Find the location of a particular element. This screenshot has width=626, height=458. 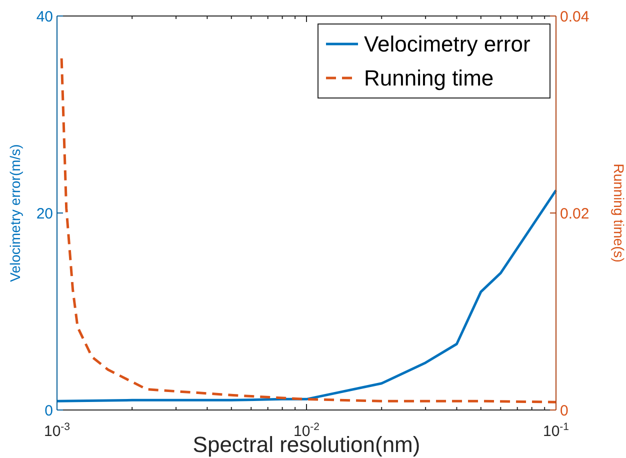

x-tick-label: 10$^{-1}$ is located at coordinates (556, 430).